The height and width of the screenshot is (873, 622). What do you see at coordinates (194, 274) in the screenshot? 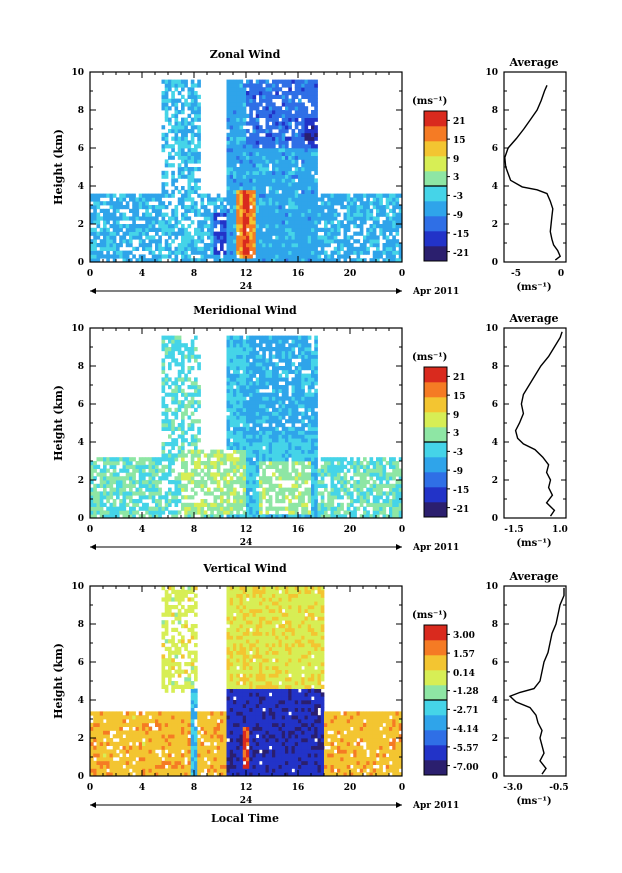
I see `x-tick-label: 8` at bounding box center [194, 274].